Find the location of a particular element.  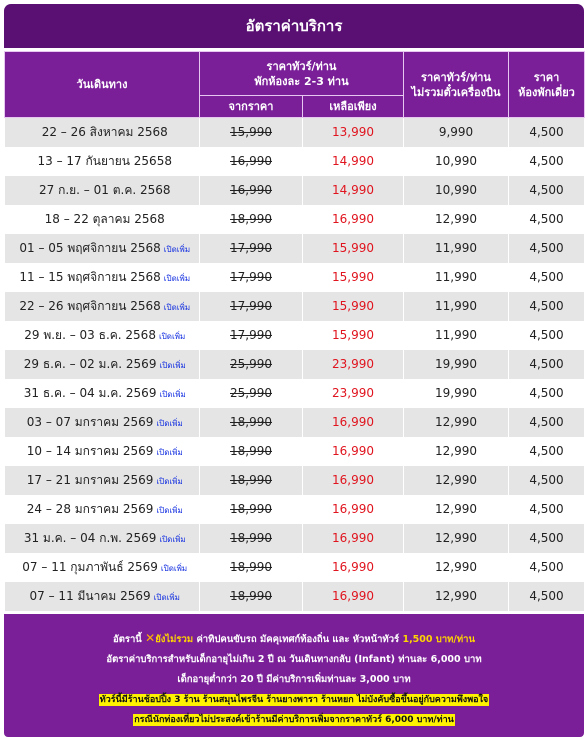

cell-no-flight-price: 11,990 is located at coordinates (456, 248).